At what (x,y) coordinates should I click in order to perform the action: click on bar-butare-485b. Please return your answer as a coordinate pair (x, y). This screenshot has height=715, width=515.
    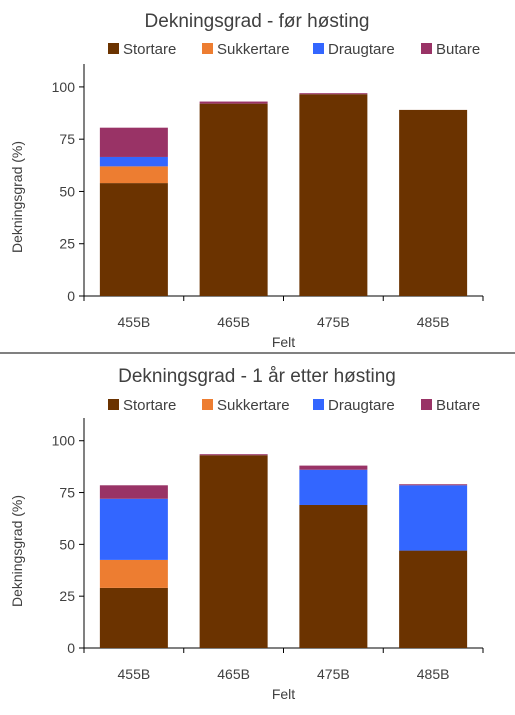
    Looking at the image, I should click on (433, 485).